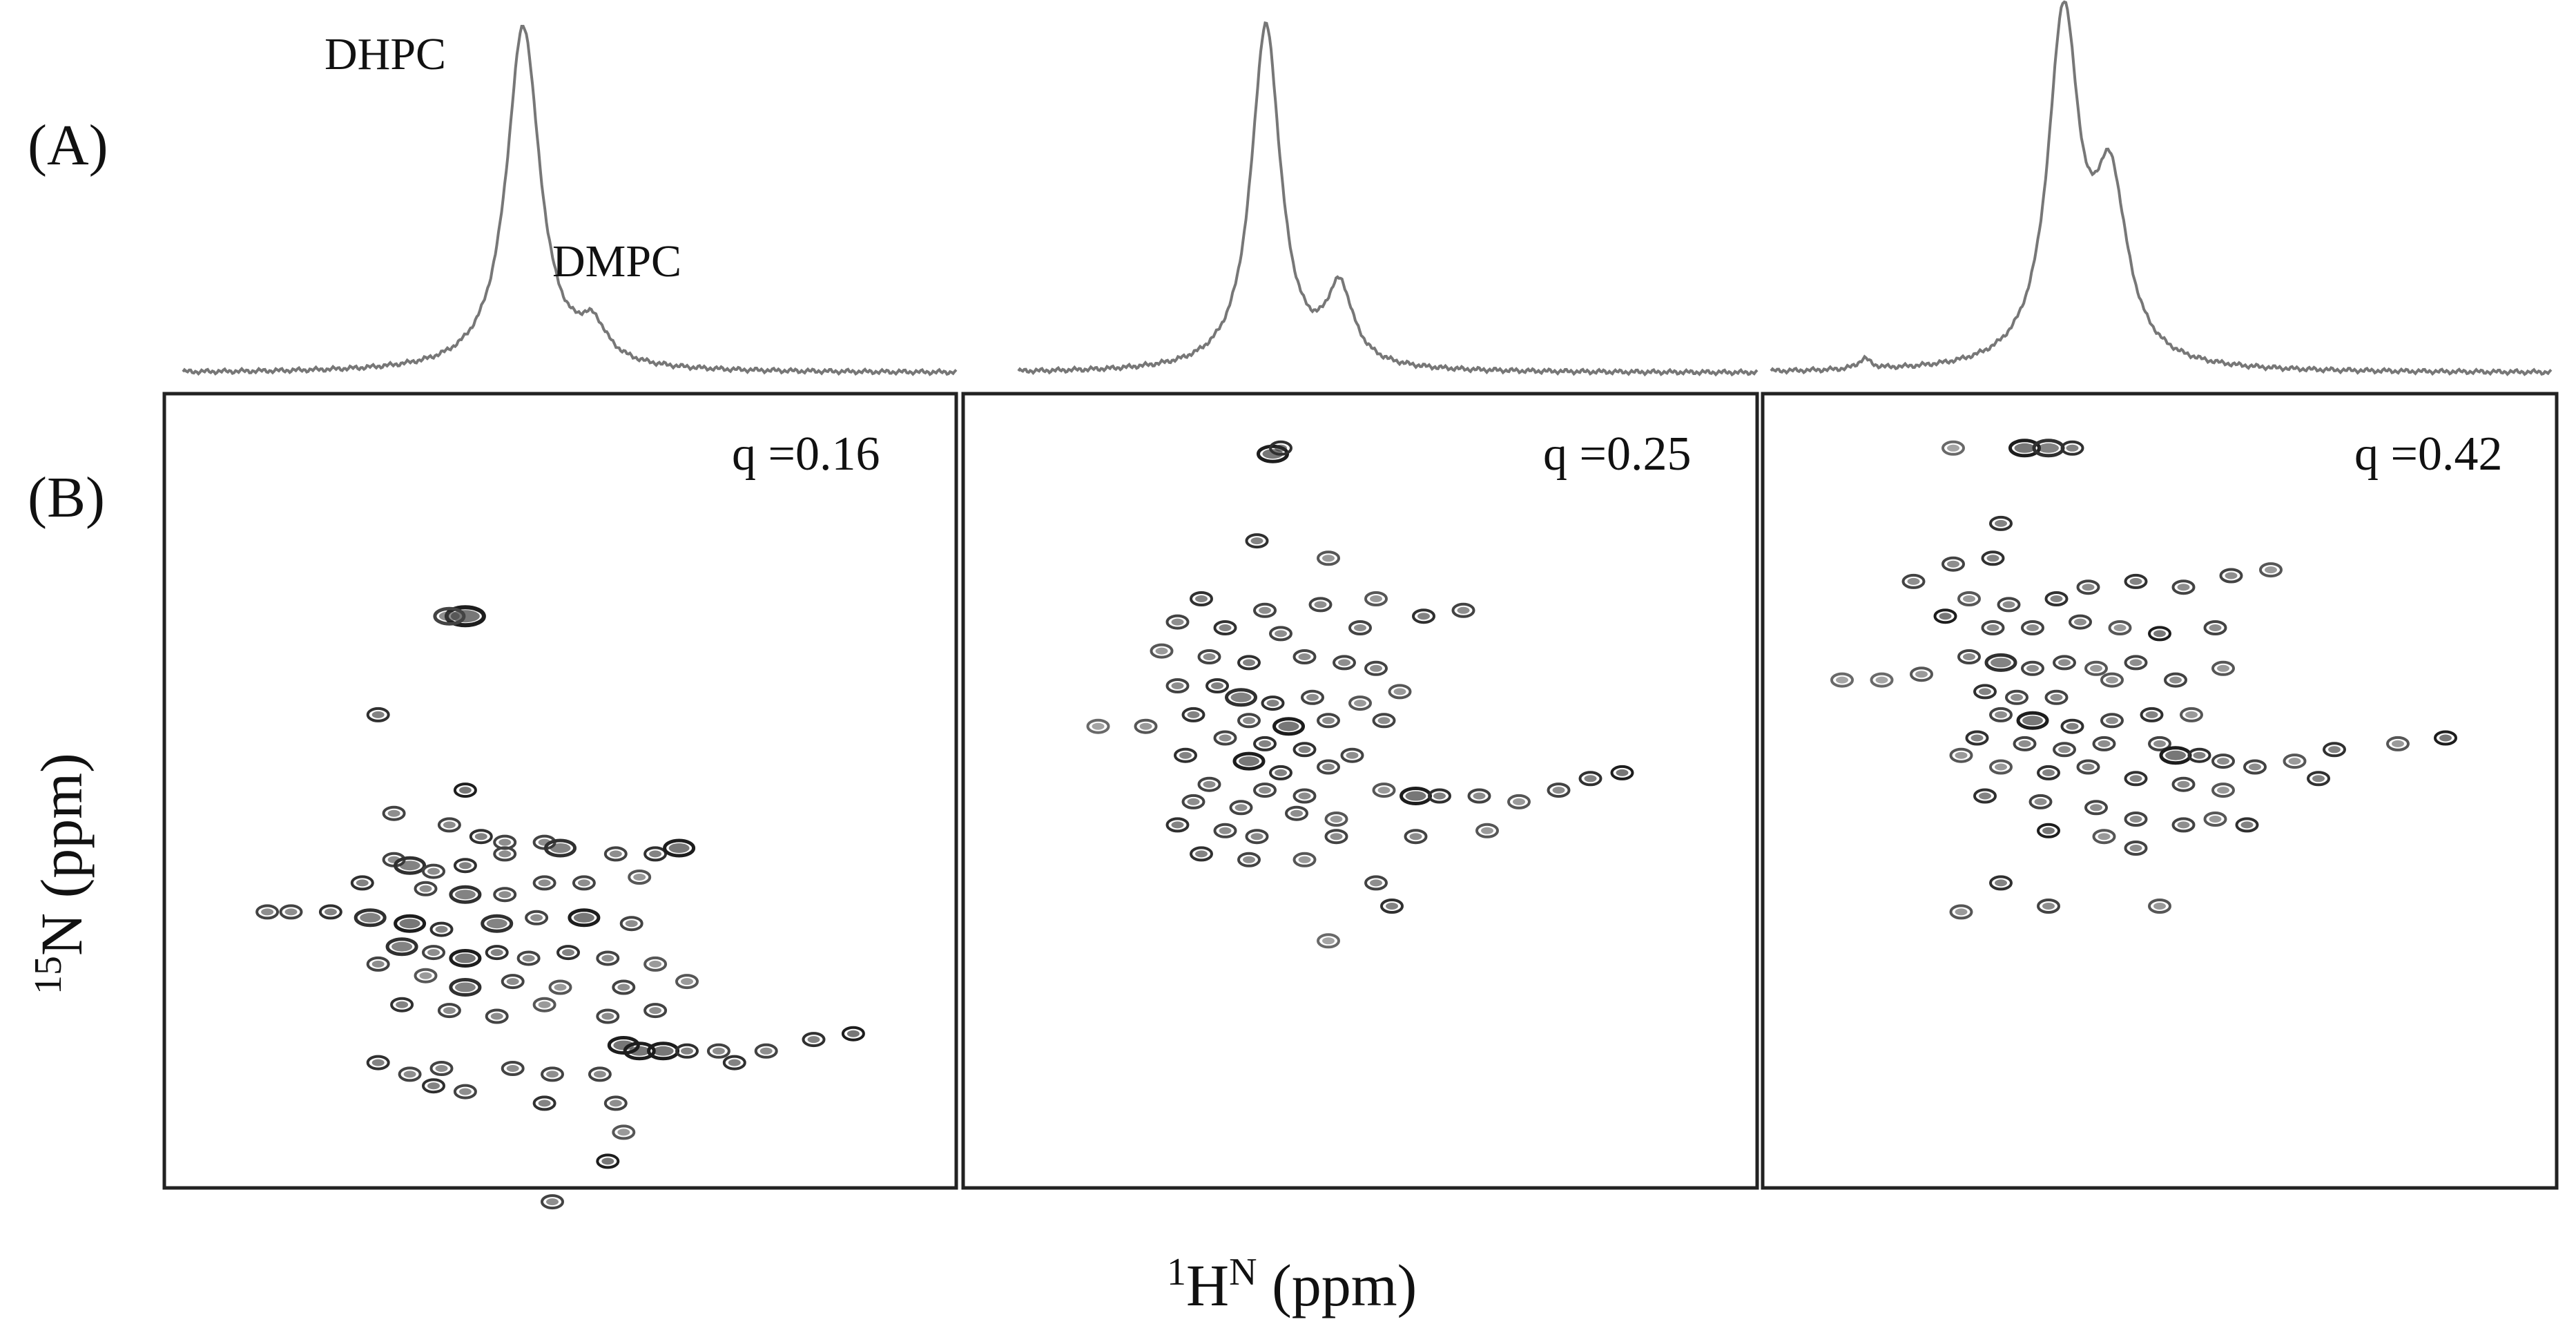 This screenshot has height=1344, width=2576. Describe the element at coordinates (1337, 1285) in the screenshot. I see `x-axis-label-text: (ppm)` at that location.